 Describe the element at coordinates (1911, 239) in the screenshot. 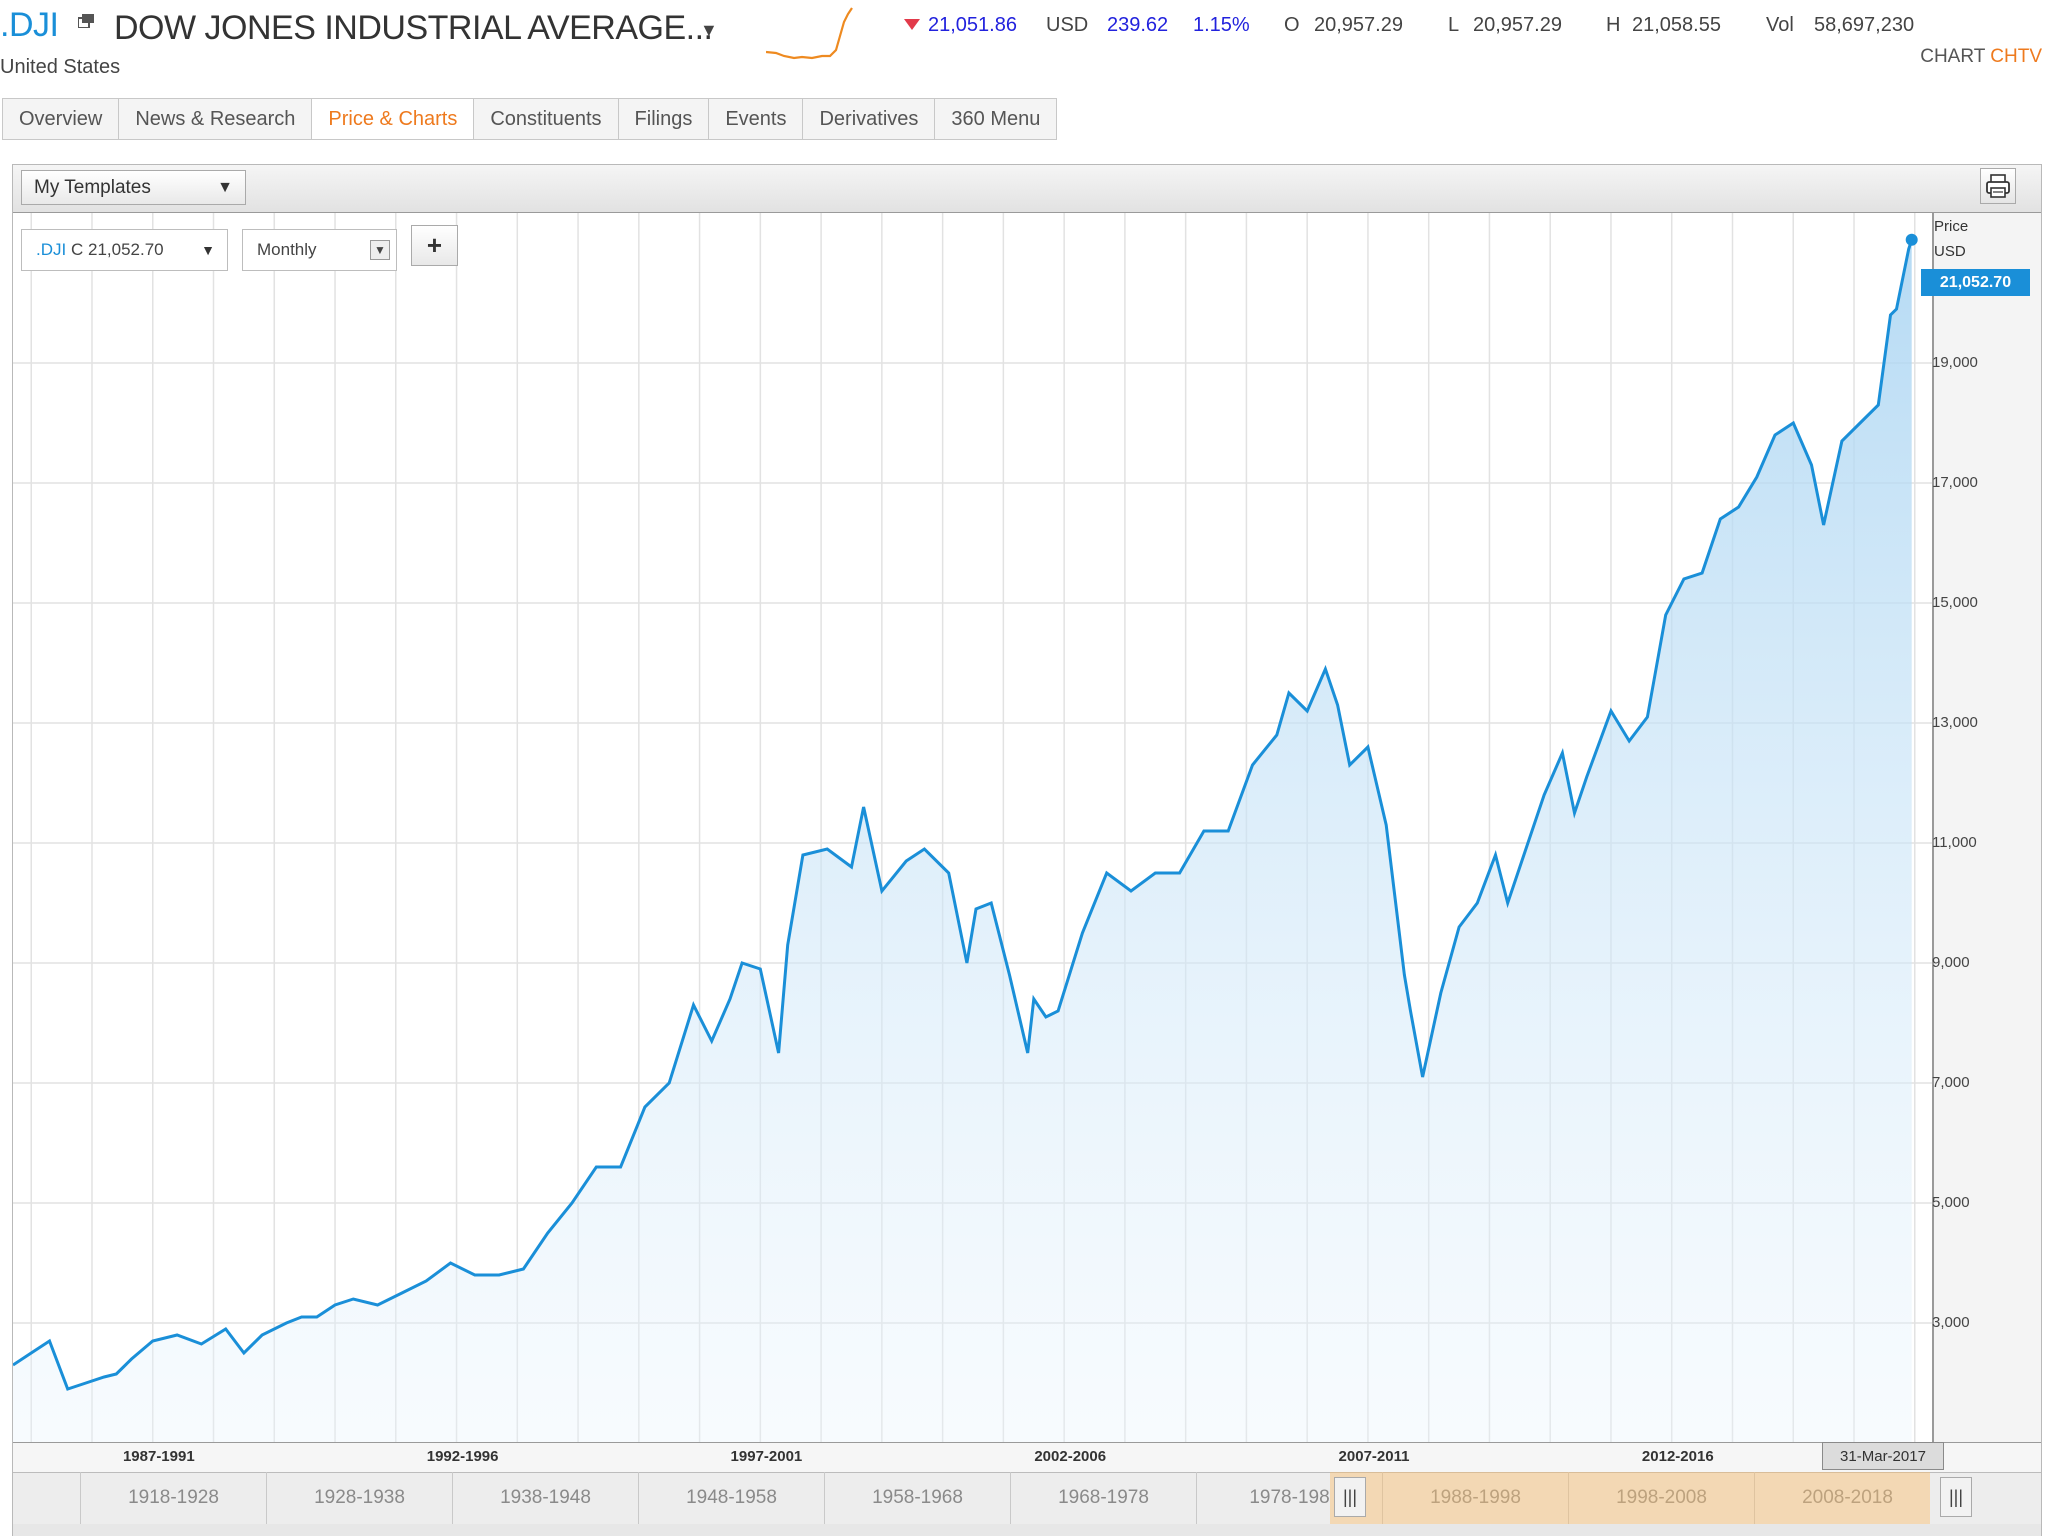

I see `last-price-marker` at that location.